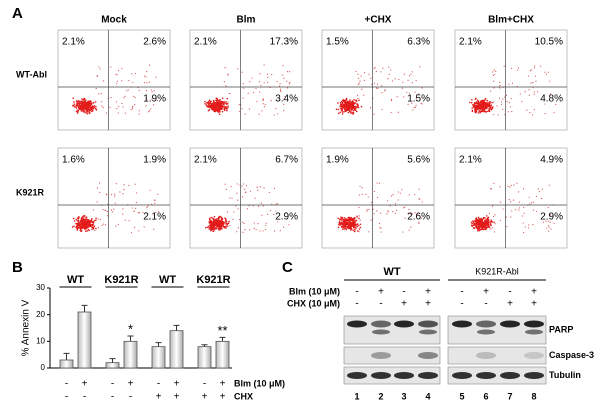 The height and width of the screenshot is (411, 600). I want to click on lane-number: 6, so click(485, 396).